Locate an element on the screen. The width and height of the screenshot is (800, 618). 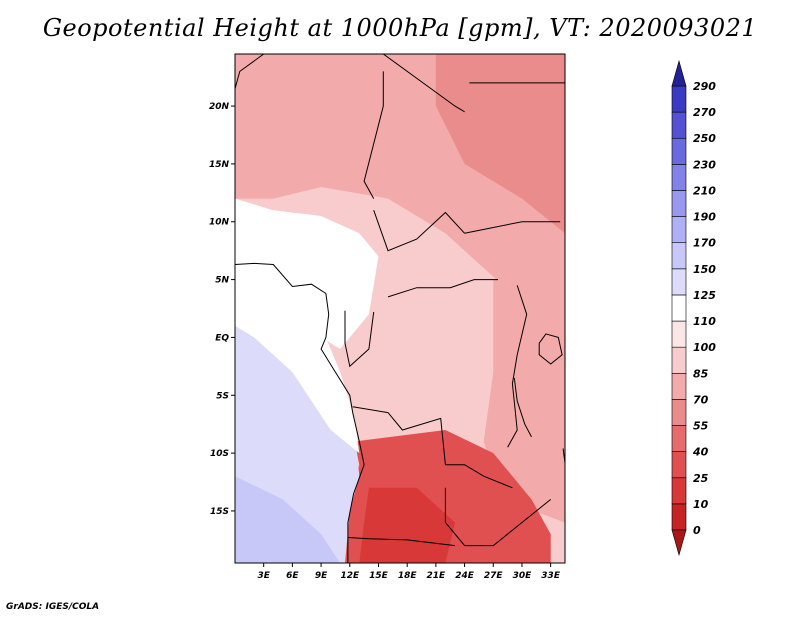
colorbar-label: 25 is located at coordinates (701, 478).